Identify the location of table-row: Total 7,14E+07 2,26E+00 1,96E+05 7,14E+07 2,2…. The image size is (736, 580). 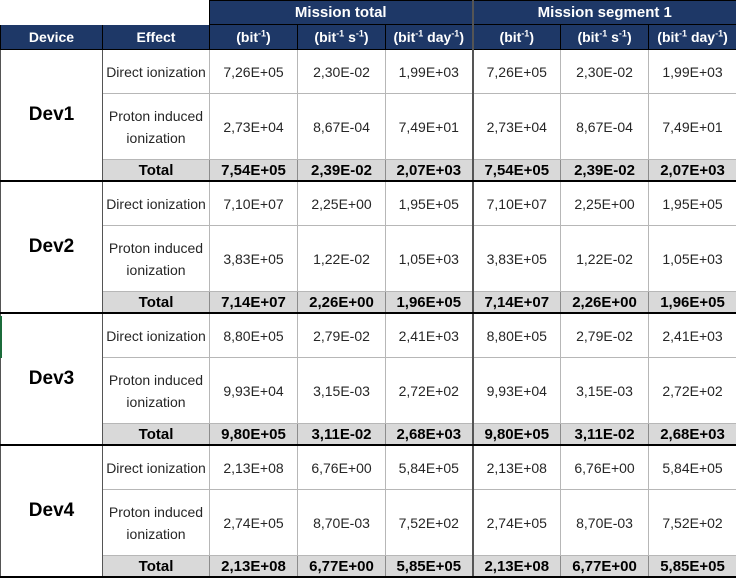
(368, 302).